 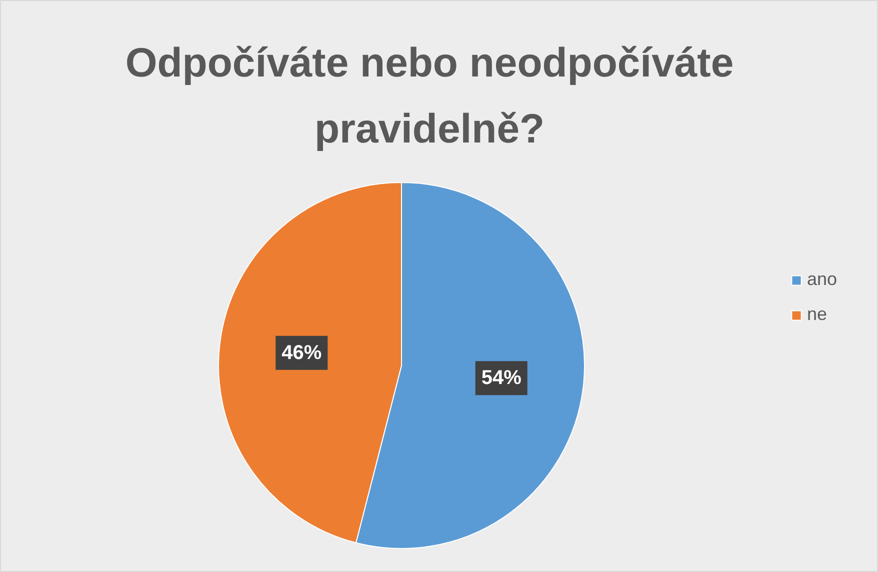 What do you see at coordinates (817, 314) in the screenshot?
I see `legend-label: ne` at bounding box center [817, 314].